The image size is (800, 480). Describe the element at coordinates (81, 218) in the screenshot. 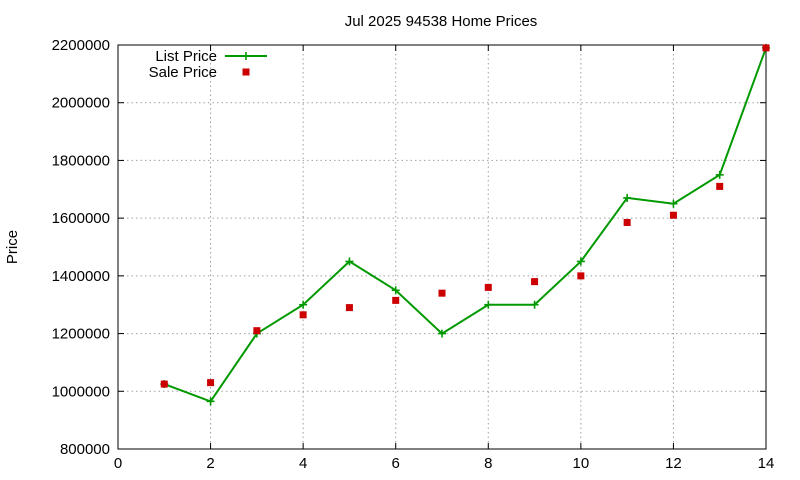

I see `y-tick-label: 1600000` at that location.